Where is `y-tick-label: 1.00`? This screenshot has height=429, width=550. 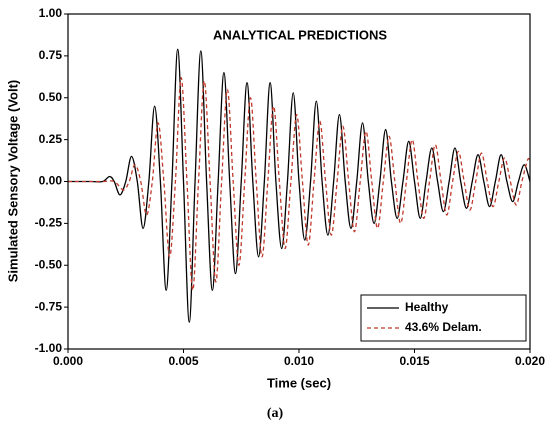 y-tick-label: 1.00 is located at coordinates (51, 13).